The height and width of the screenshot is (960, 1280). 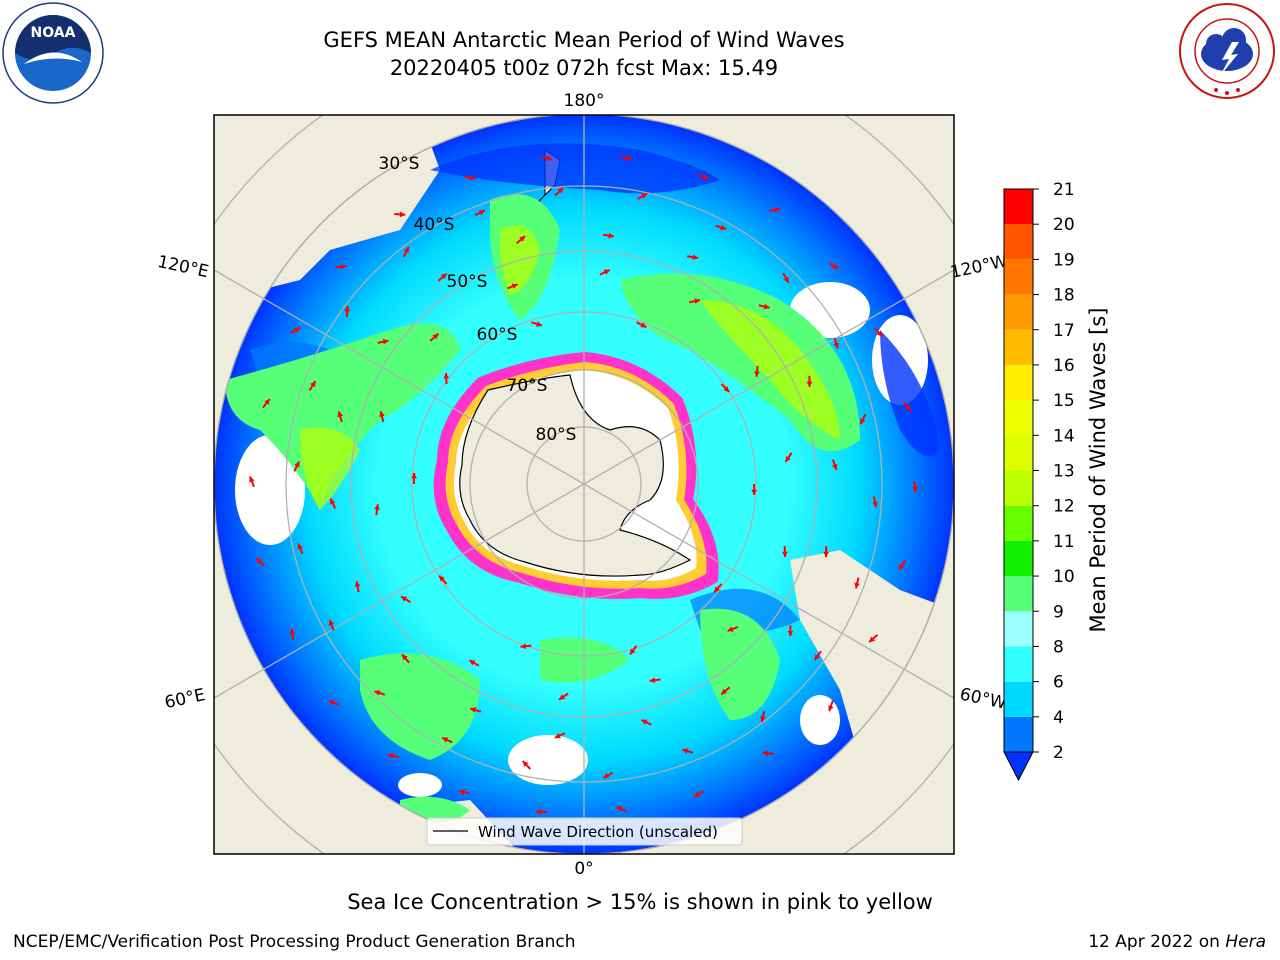 What do you see at coordinates (1064, 577) in the screenshot?
I see `colorbar-tick-label: 10` at bounding box center [1064, 577].